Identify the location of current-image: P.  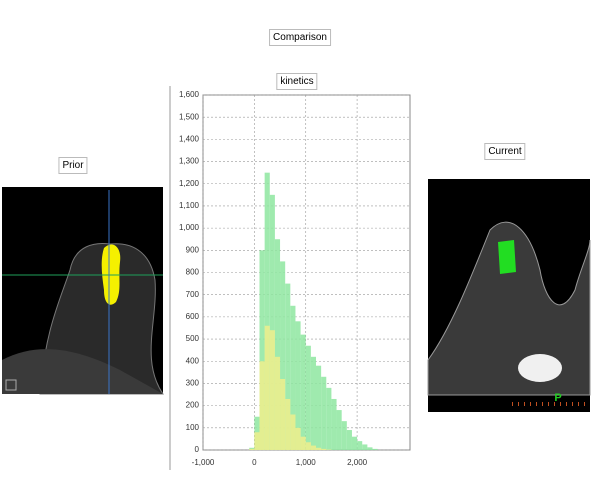
(509, 295).